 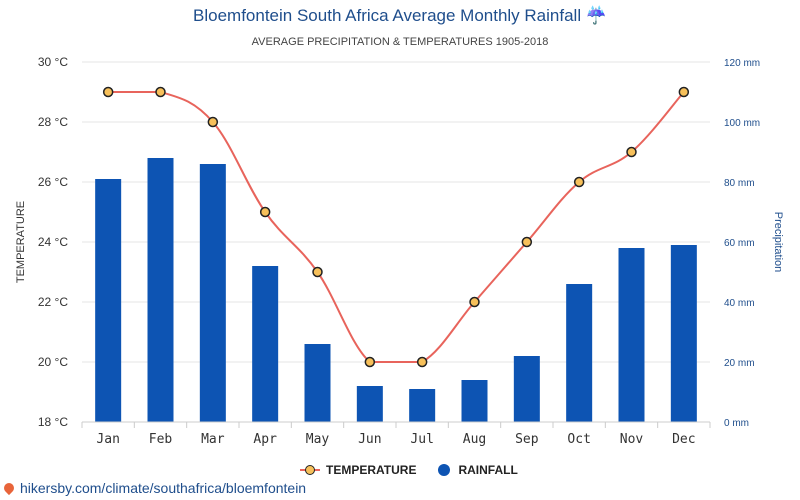 I want to click on legend-label-rainfall: RAINFALL, so click(x=488, y=470).